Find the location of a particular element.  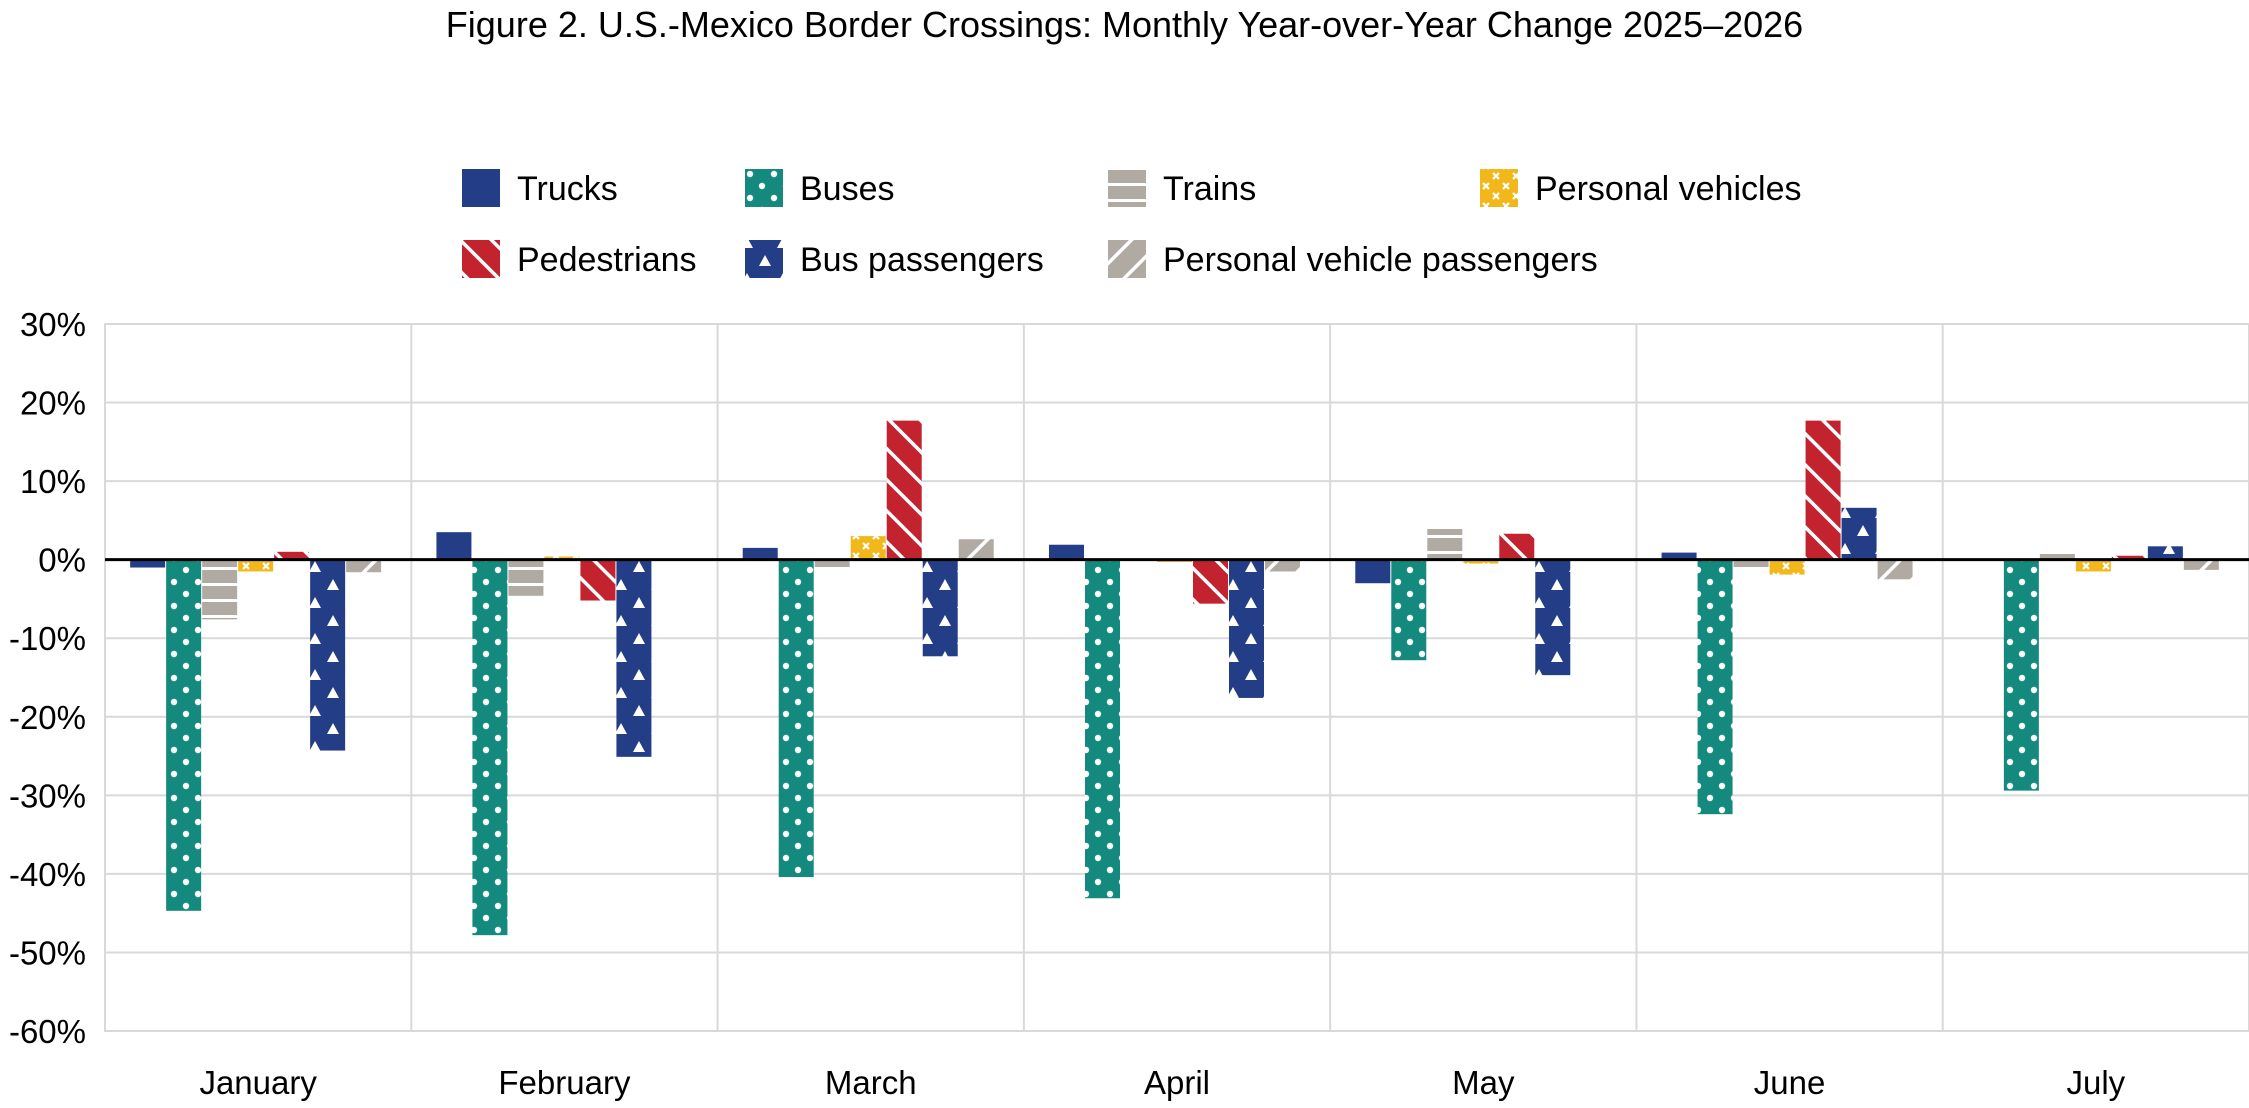

bar-personal-vehicle-passengers-april is located at coordinates (1282, 565).